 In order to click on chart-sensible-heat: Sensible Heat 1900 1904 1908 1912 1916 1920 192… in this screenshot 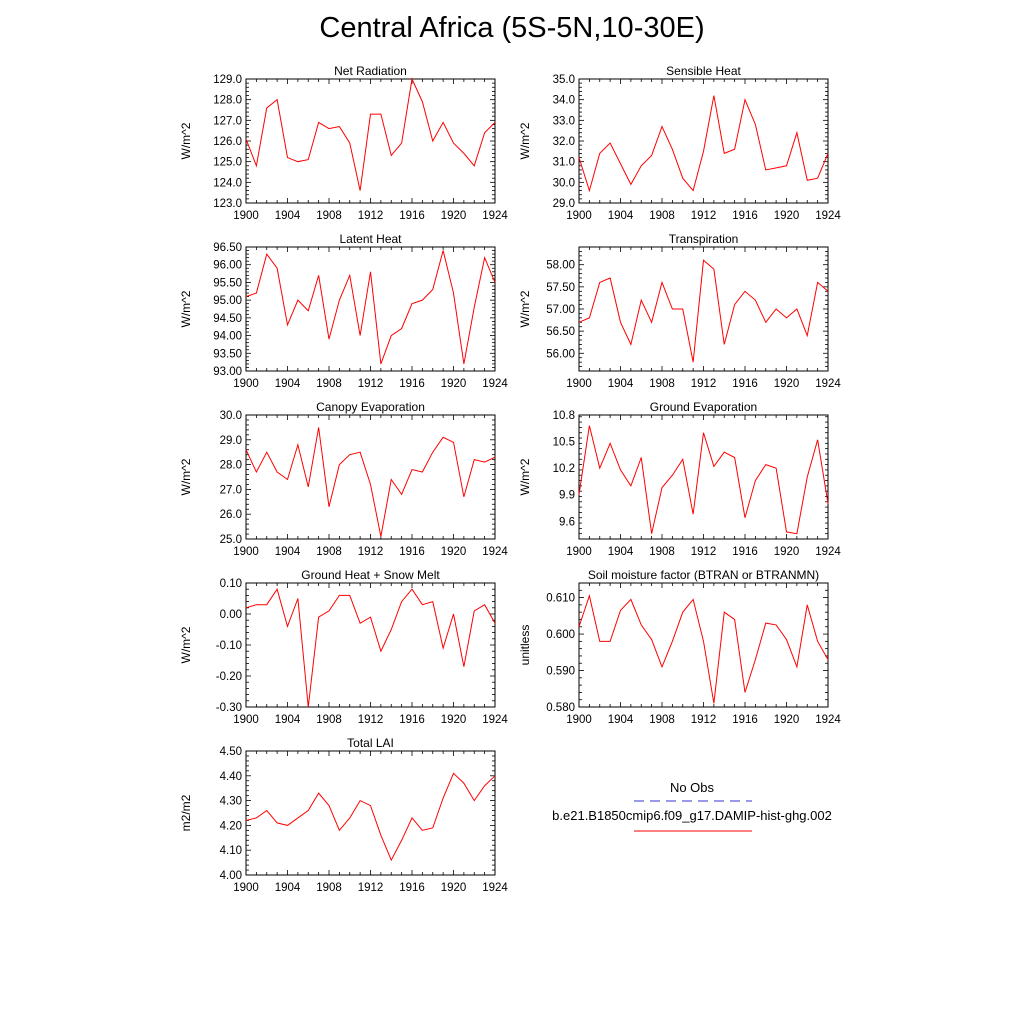, I will do `click(679, 143)`.